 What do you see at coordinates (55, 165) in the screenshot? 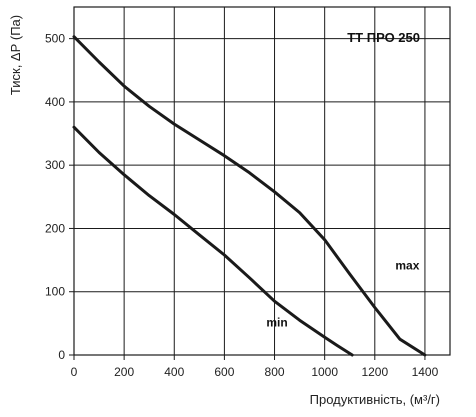
I see `y-tick-label: 300` at bounding box center [55, 165].